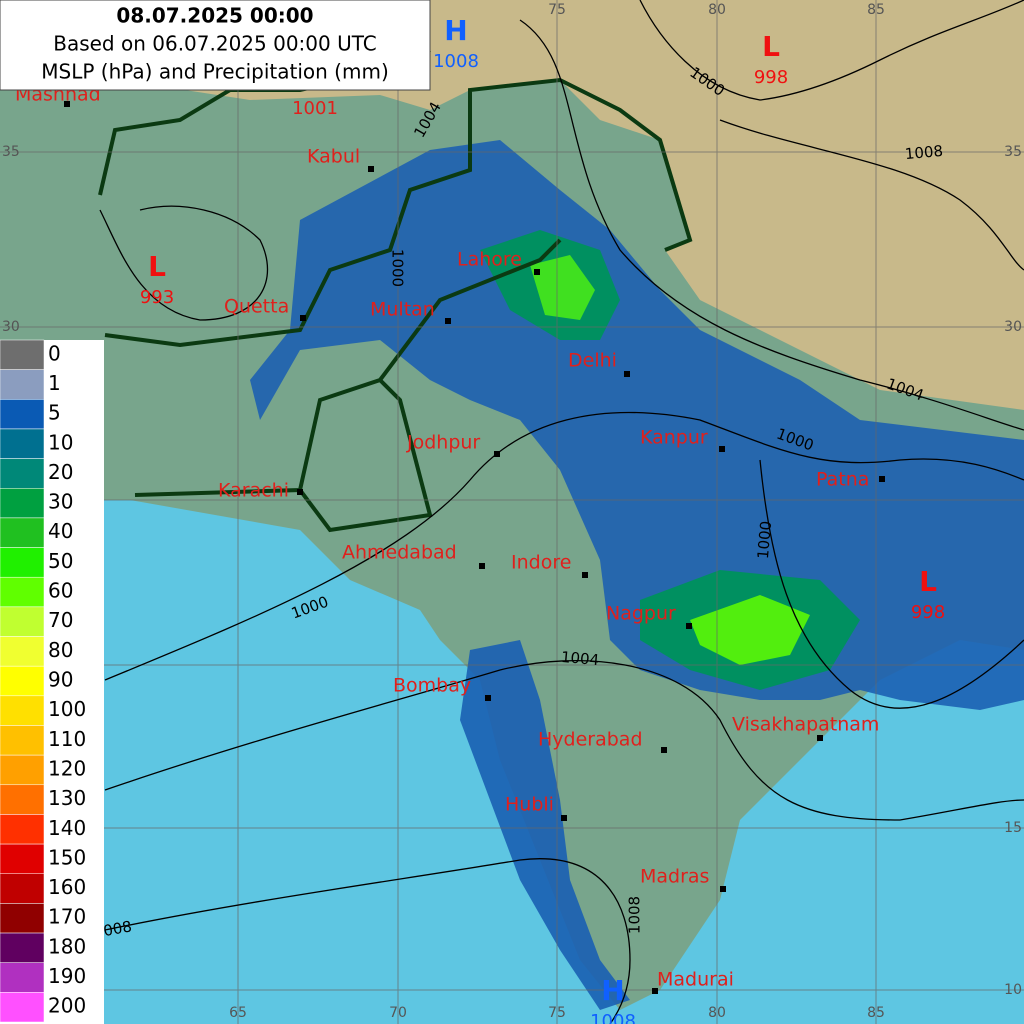 This screenshot has height=1024, width=1024. I want to click on city-label: Ahmedabad, so click(399, 553).